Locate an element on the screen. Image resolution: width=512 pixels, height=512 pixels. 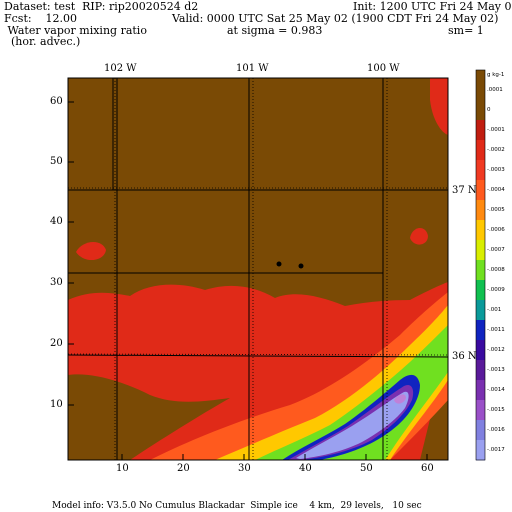
legend-label: -.0013 is located at coordinates (496, 370).